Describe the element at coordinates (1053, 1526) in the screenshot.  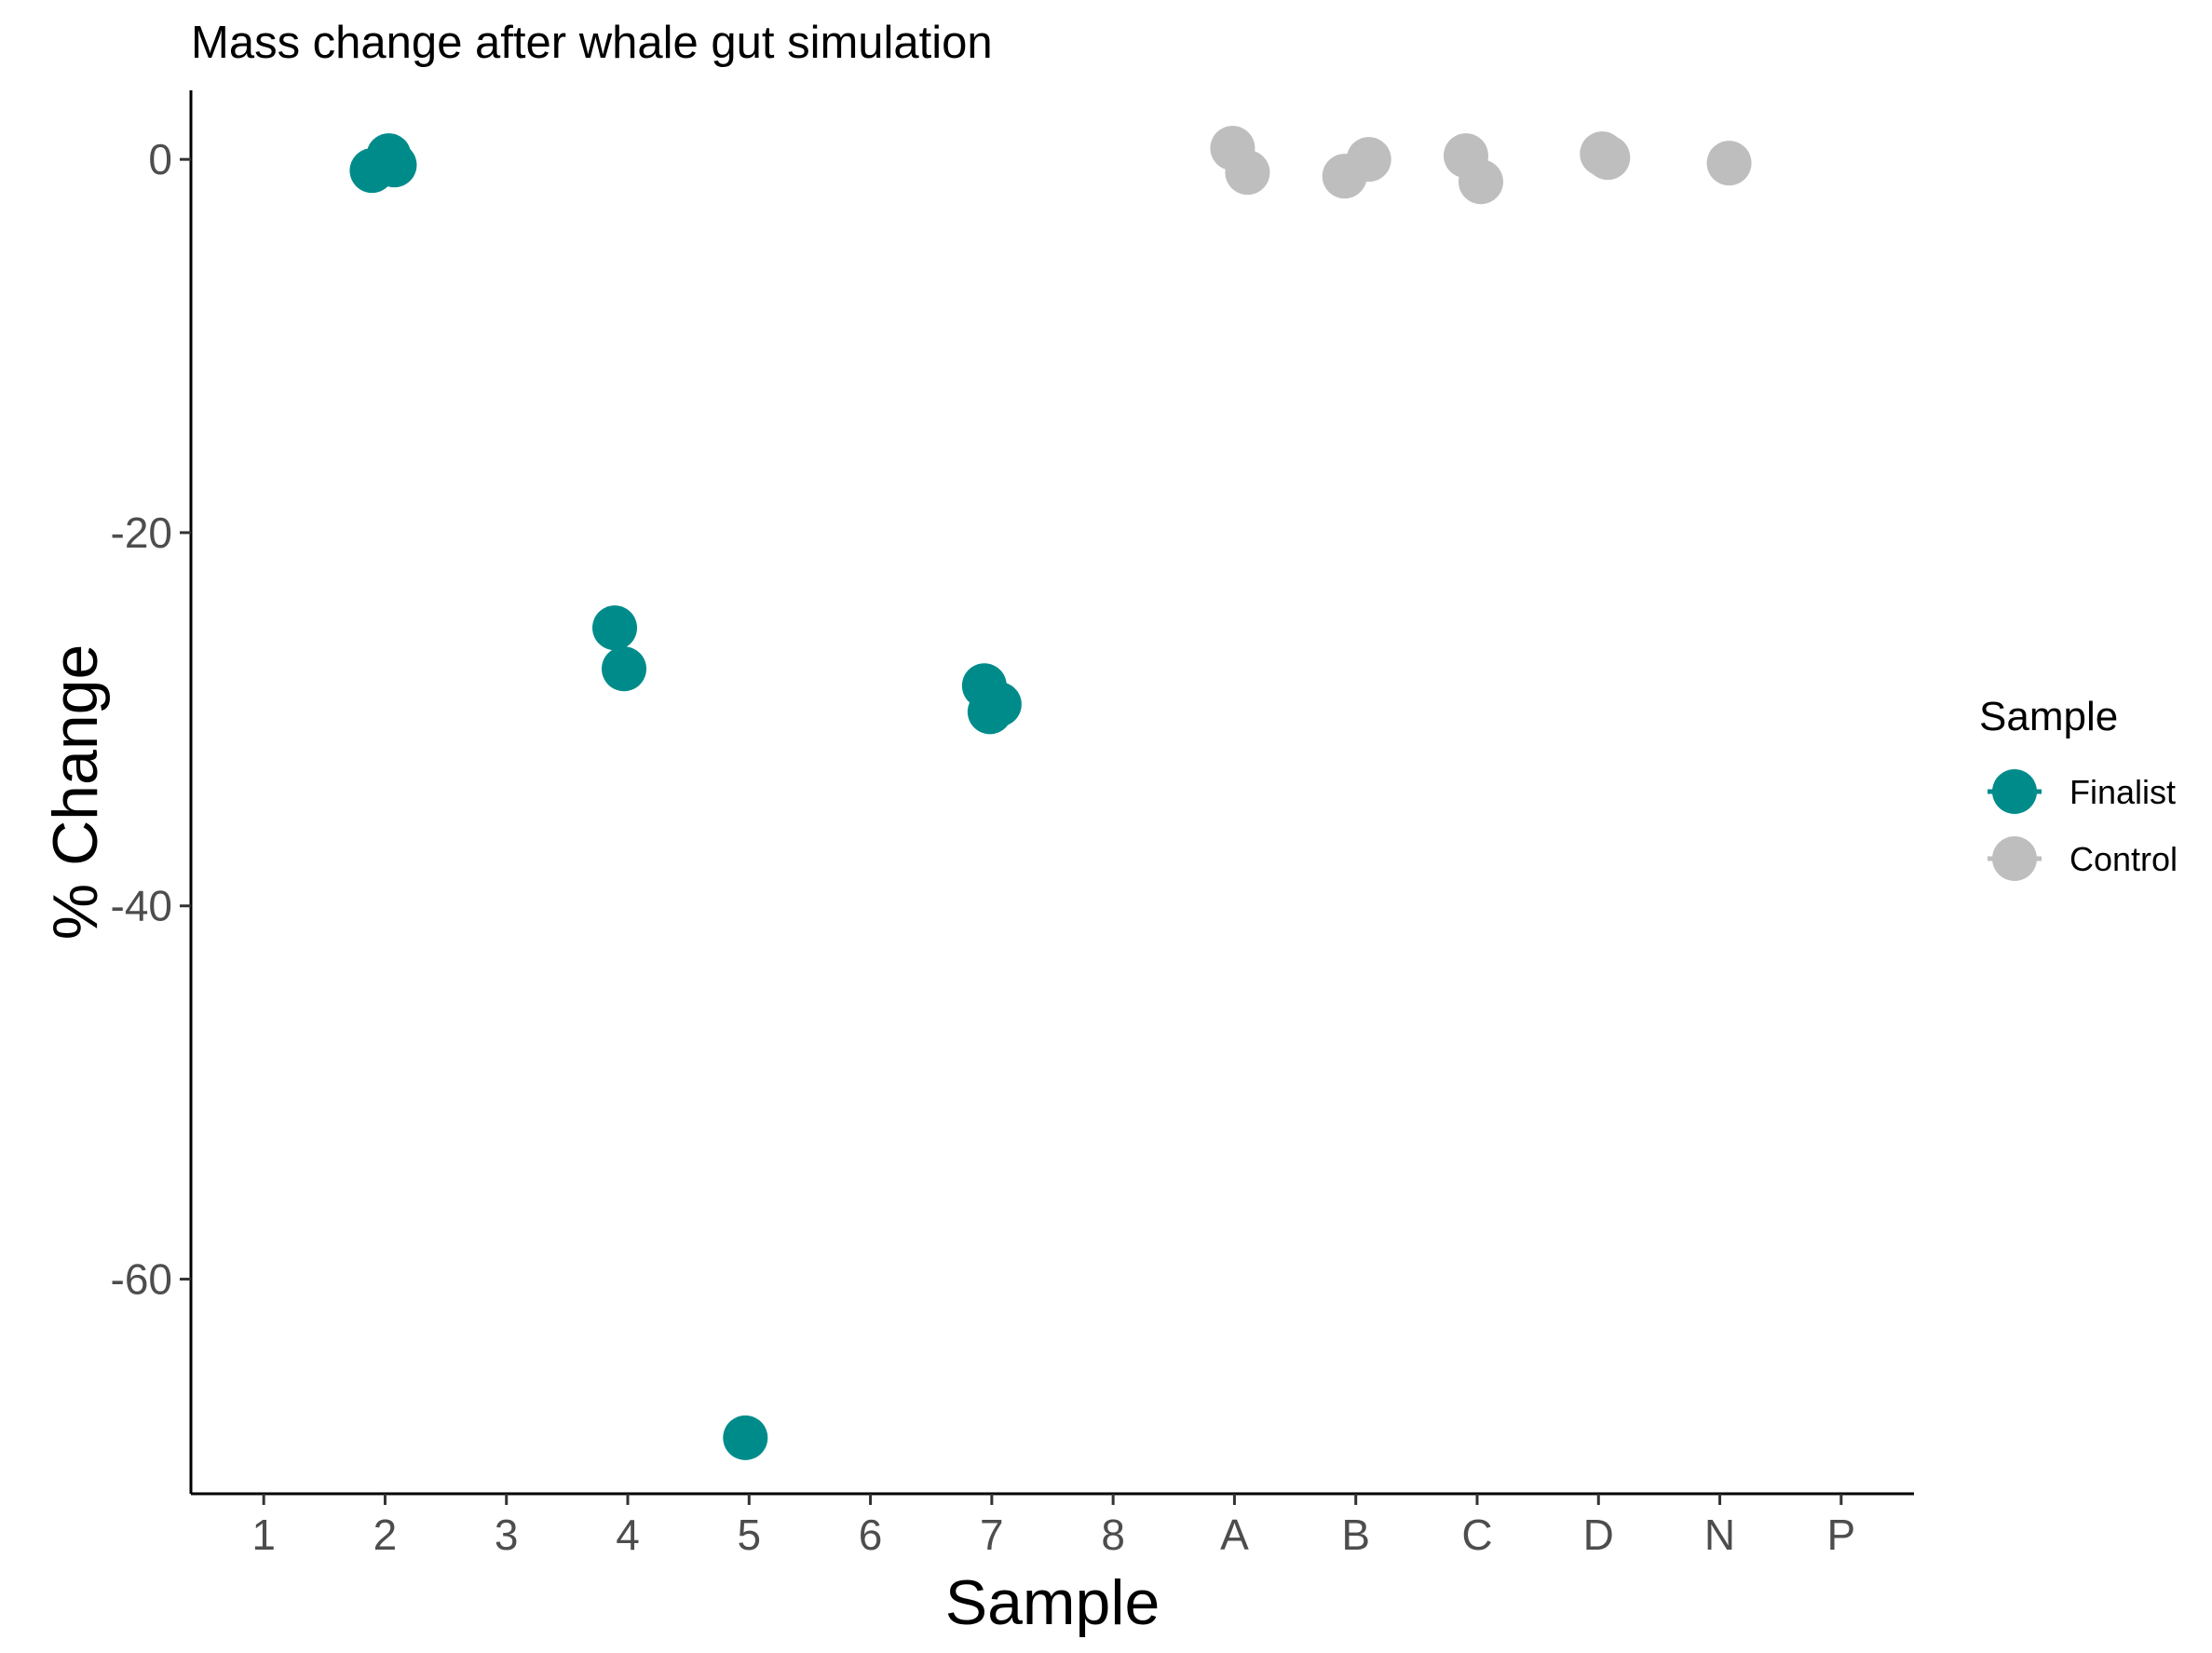
I see `x-axis-ticks: 1 2 3 4 5 6 7 8 A B C D N P` at that location.